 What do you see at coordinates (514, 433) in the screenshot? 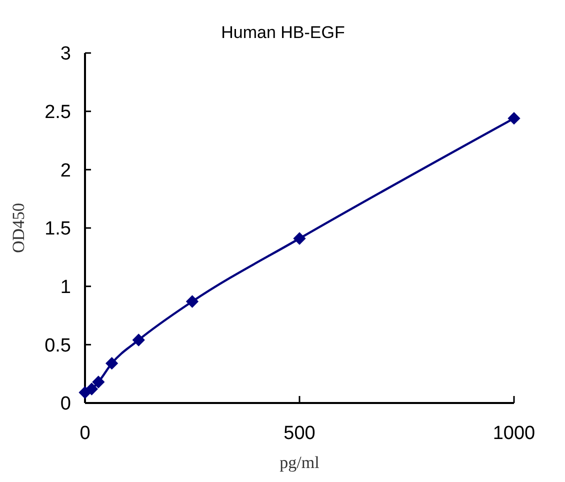
I see `x-tick-label: 1000` at bounding box center [514, 433].